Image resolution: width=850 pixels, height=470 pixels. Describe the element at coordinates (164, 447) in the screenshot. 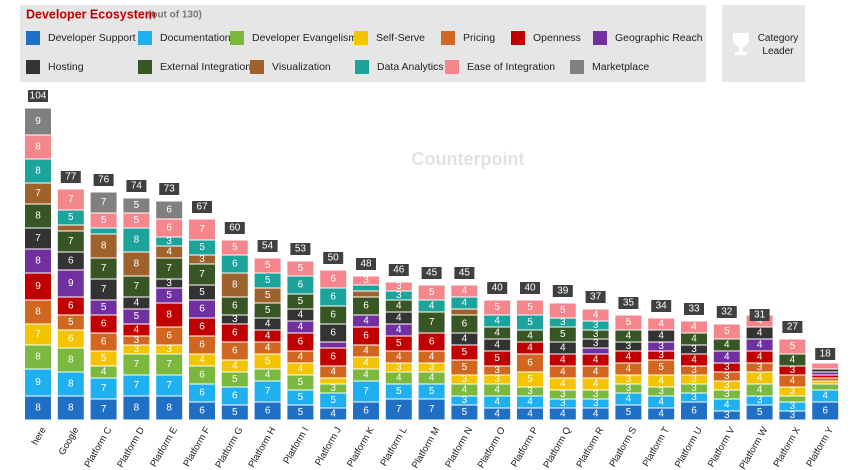

I see `x-tick-label: Platform E` at that location.